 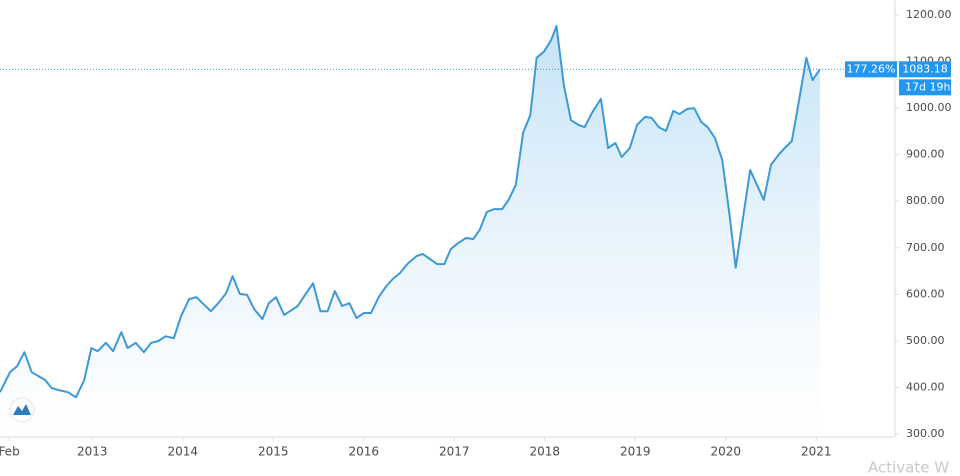 What do you see at coordinates (908, 467) in the screenshot?
I see `watermark: Activate W` at bounding box center [908, 467].